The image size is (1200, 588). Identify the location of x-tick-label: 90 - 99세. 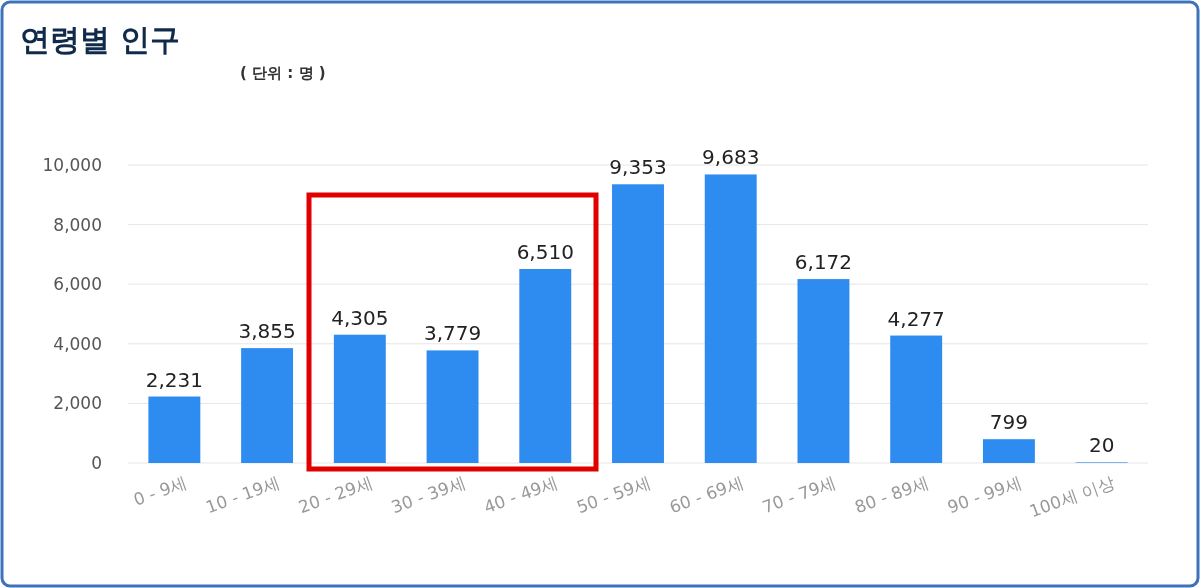
(984, 494).